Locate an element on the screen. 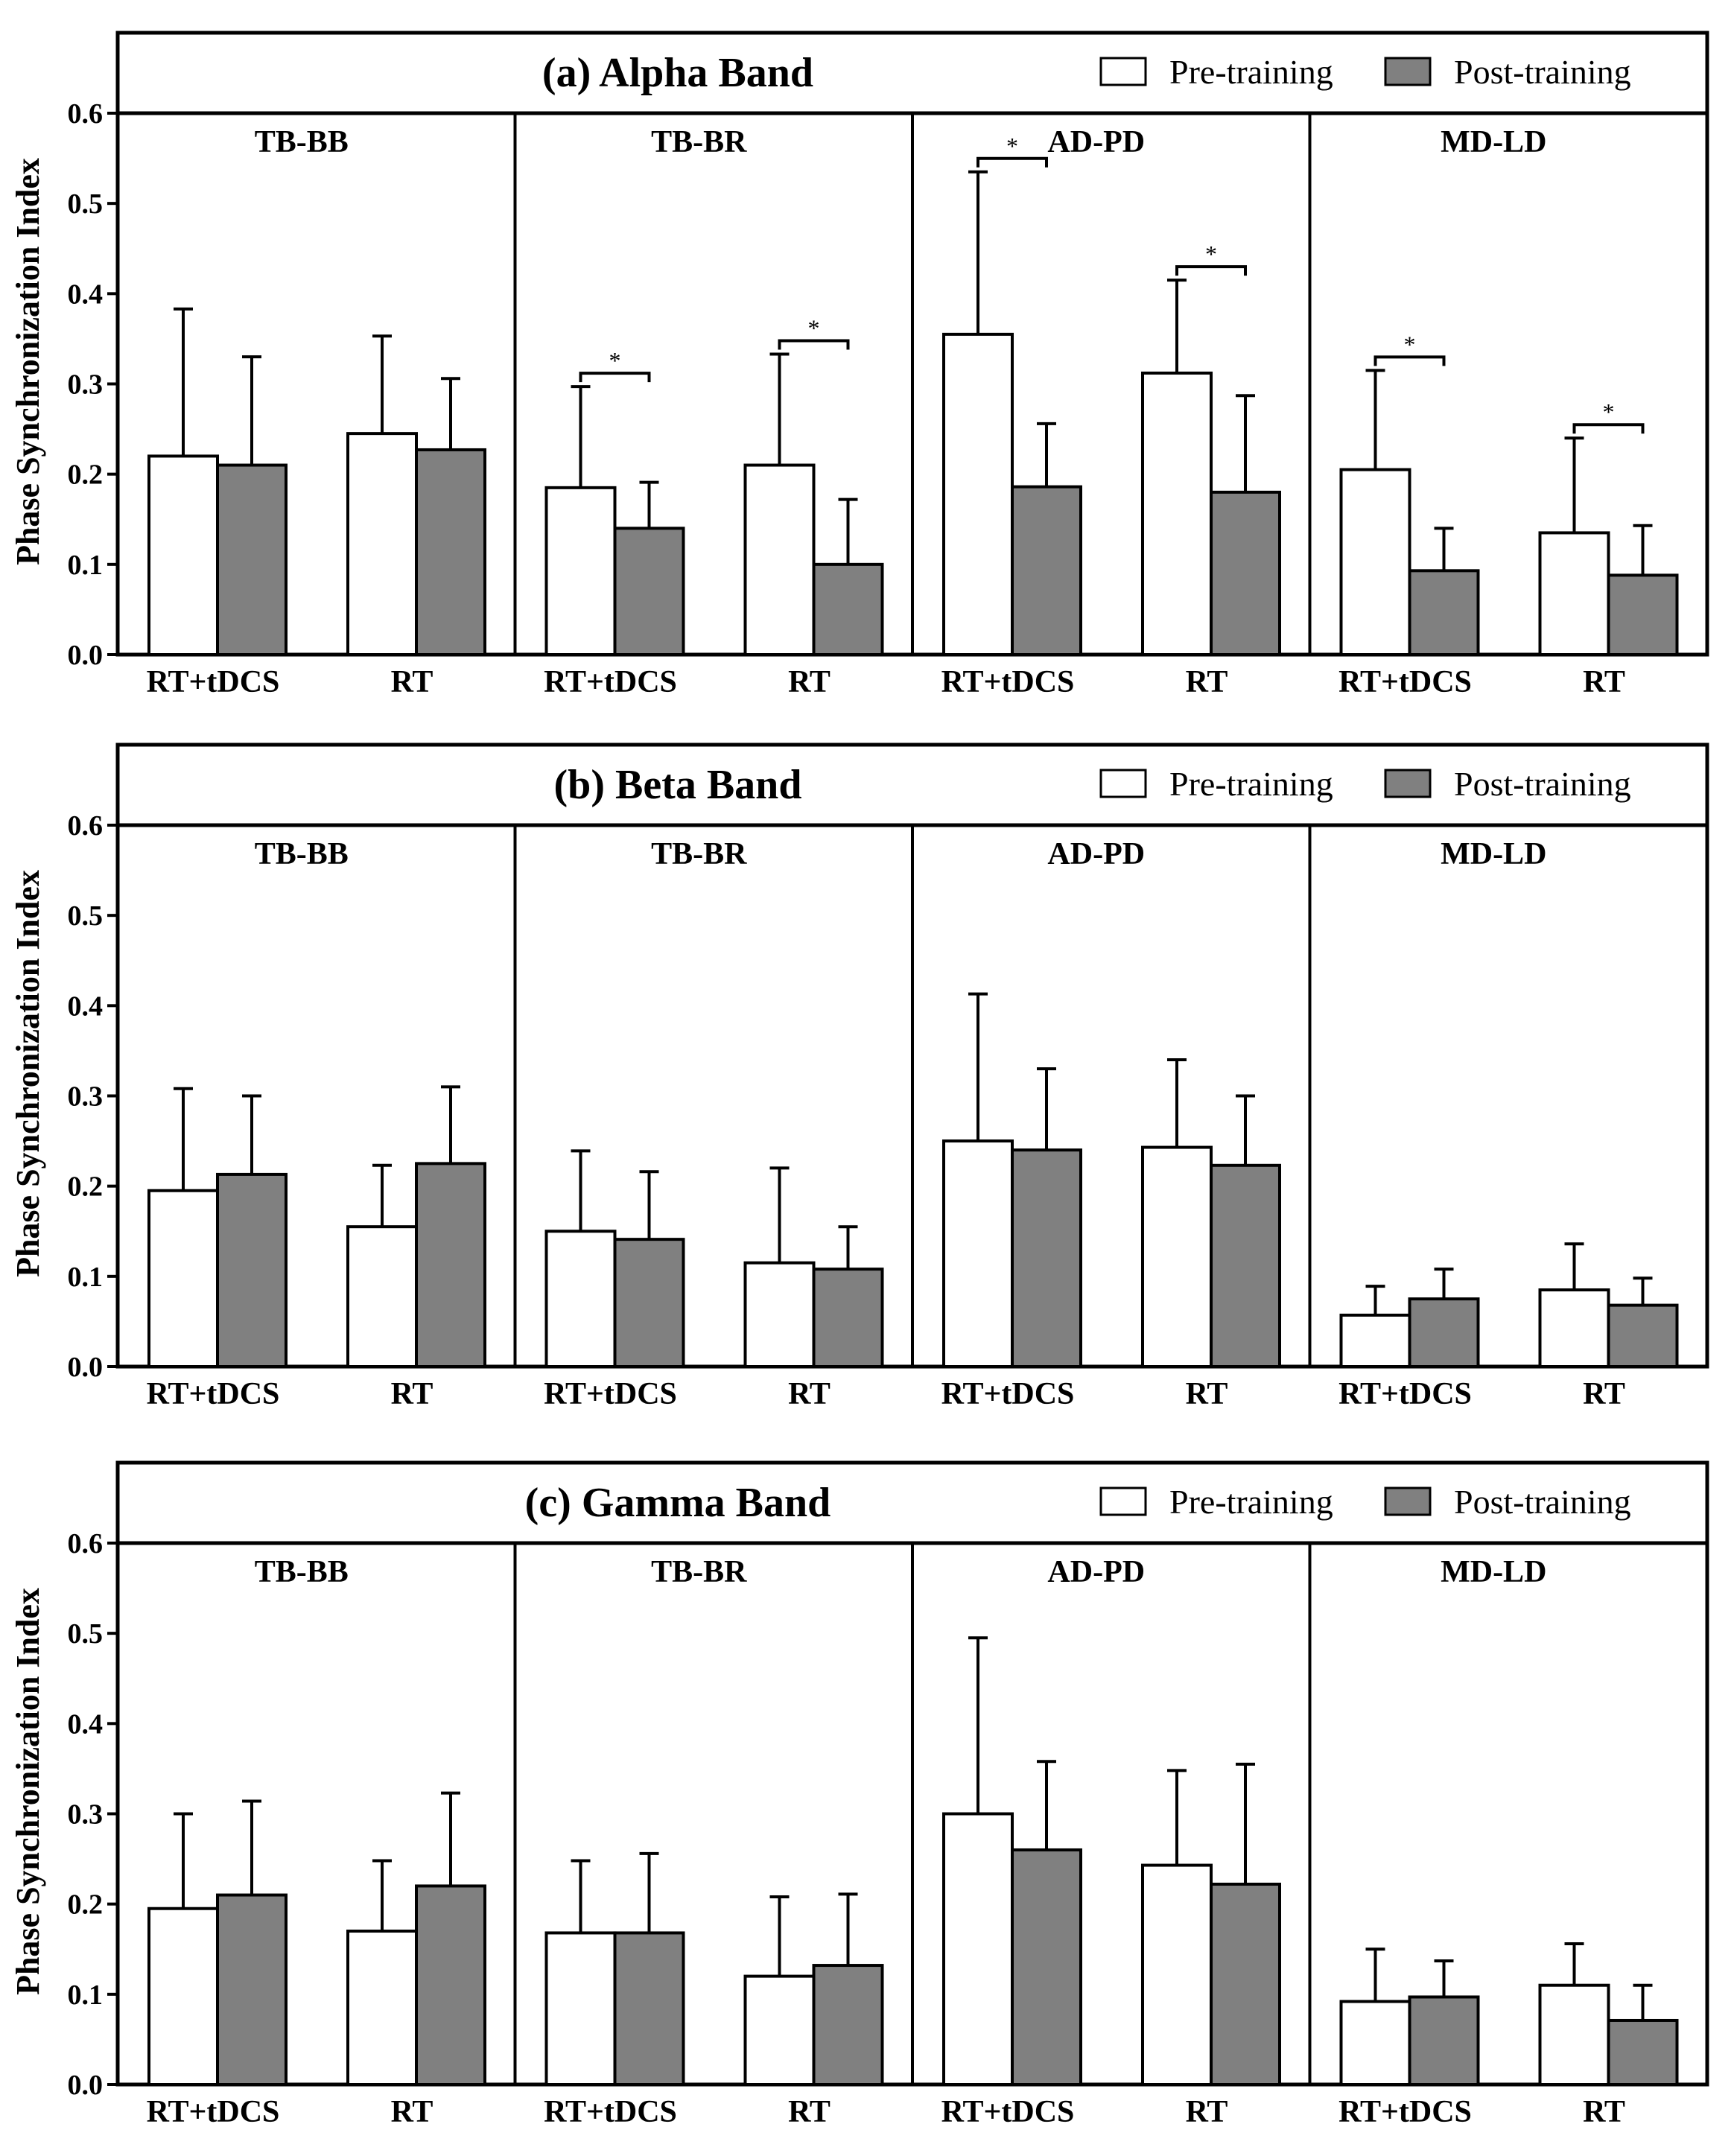  panel-title: (c) Gamma Band is located at coordinates (678, 1503).